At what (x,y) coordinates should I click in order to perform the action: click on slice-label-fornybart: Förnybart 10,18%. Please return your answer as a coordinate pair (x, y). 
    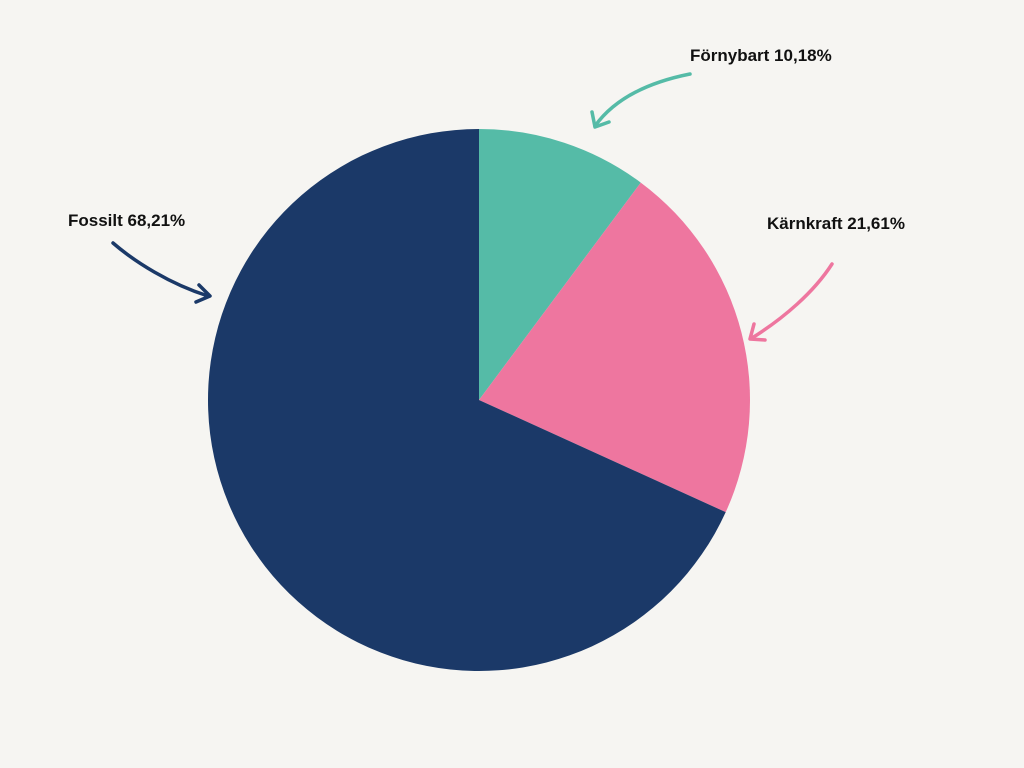
    Looking at the image, I should click on (761, 55).